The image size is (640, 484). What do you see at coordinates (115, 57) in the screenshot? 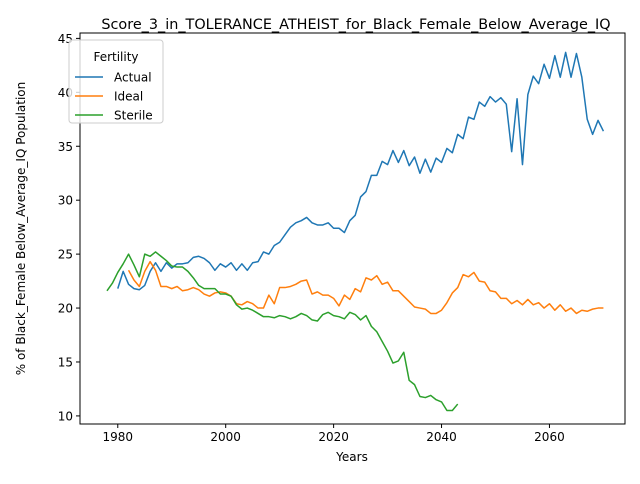
I see `legend-title: Fertility` at bounding box center [115, 57].